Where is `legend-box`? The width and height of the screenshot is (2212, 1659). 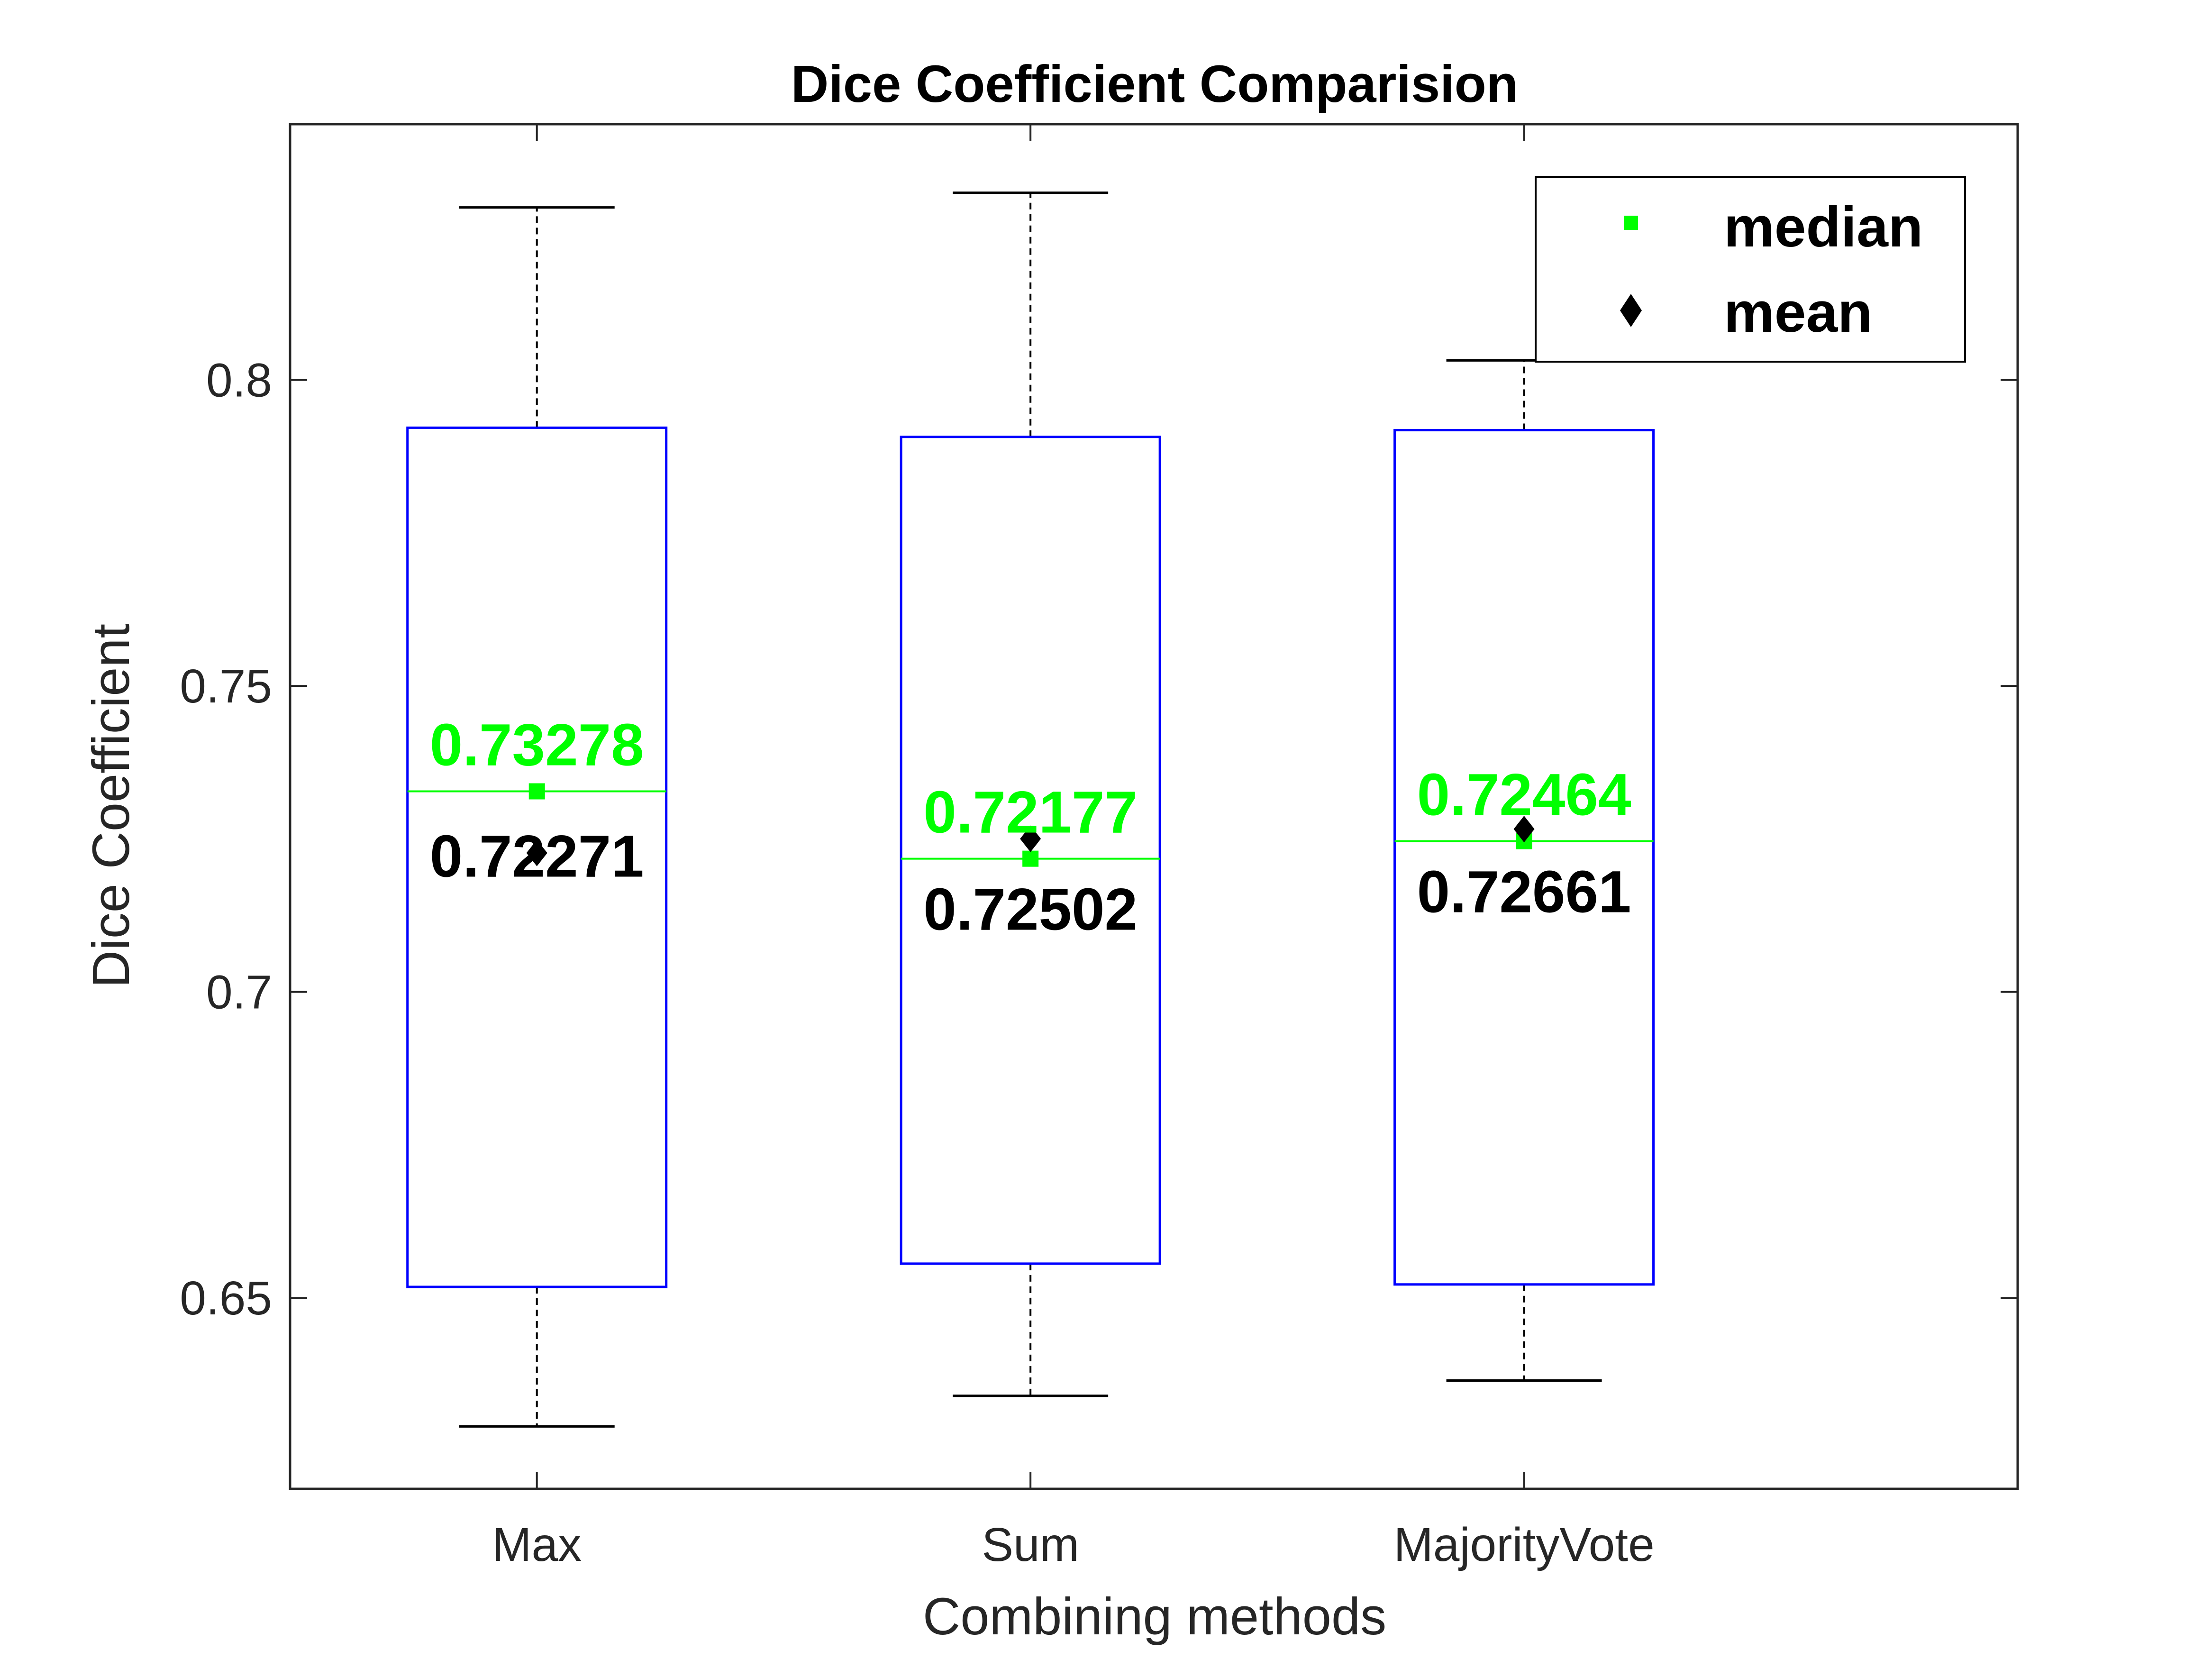 legend-box is located at coordinates (1750, 269).